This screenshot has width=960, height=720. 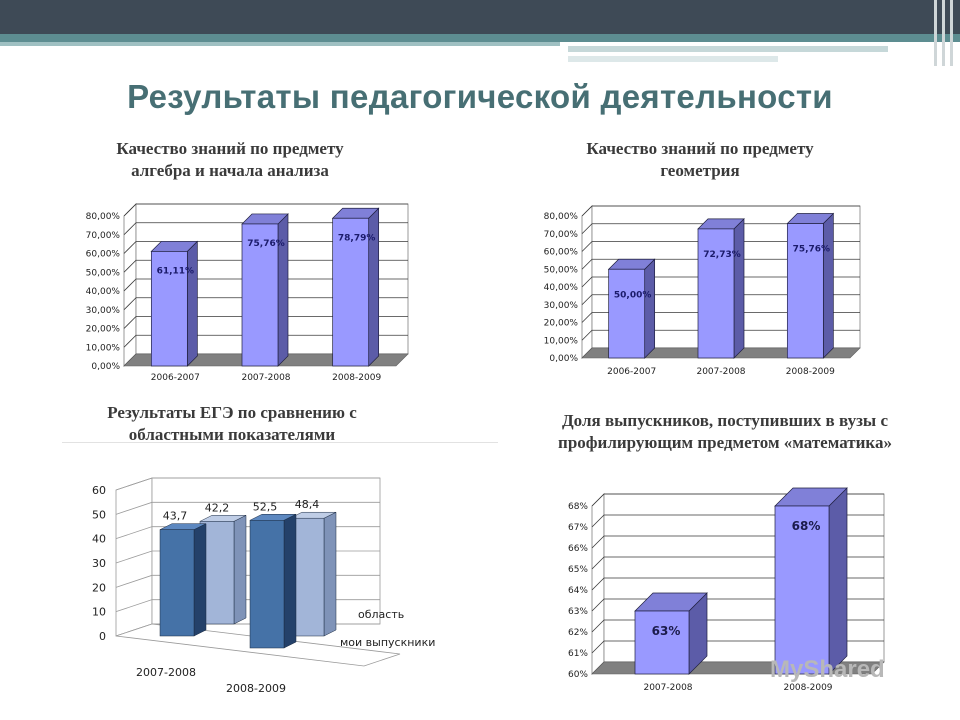 I want to click on chart-title-line: Доля выпускников, поступивших в вузы с, so click(x=724, y=420).